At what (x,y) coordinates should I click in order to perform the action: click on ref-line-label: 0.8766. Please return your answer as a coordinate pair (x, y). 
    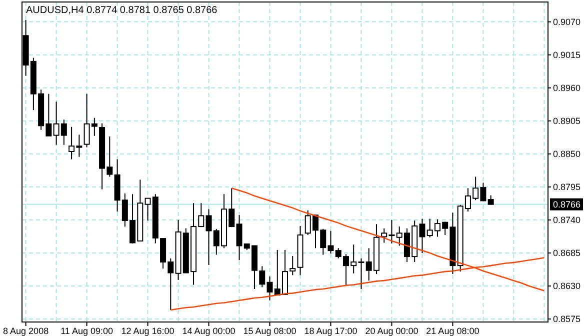
    Looking at the image, I should click on (567, 204).